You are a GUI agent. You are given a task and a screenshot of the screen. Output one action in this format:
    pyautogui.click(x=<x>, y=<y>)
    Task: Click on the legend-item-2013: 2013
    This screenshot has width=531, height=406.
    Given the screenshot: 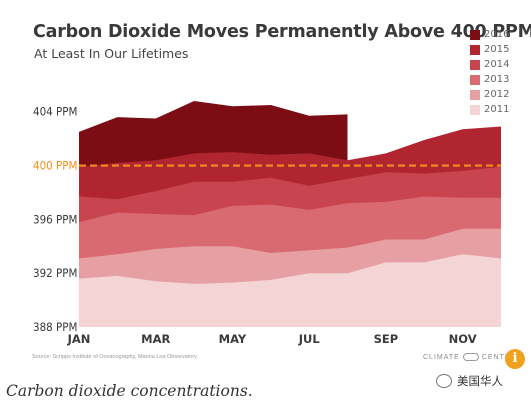 What is the action you would take?
    pyautogui.click(x=497, y=79)
    